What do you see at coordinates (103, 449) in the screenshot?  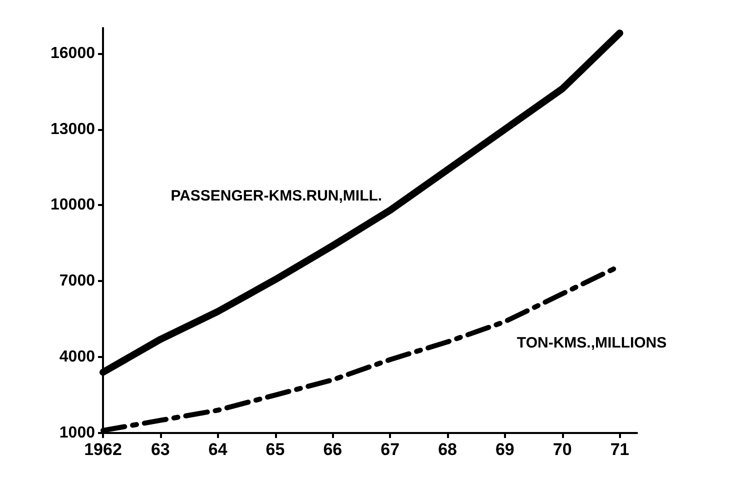 I see `x-tick-label: 1962` at bounding box center [103, 449].